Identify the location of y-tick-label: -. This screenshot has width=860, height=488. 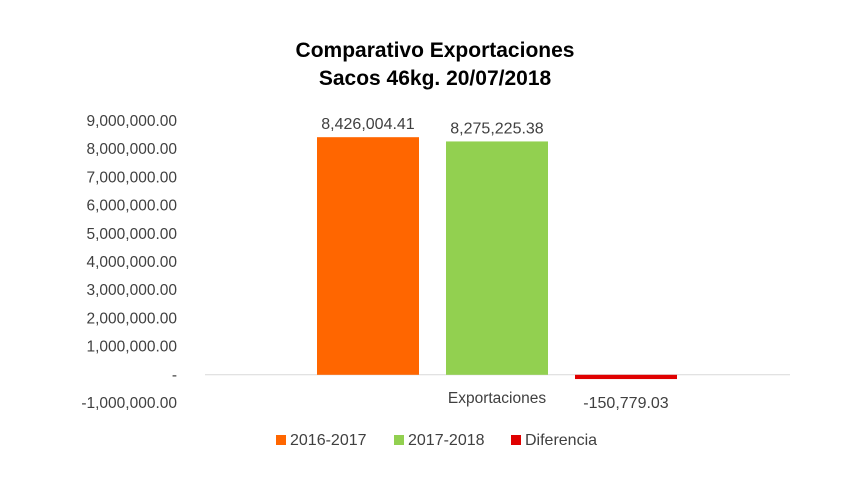
(174, 375).